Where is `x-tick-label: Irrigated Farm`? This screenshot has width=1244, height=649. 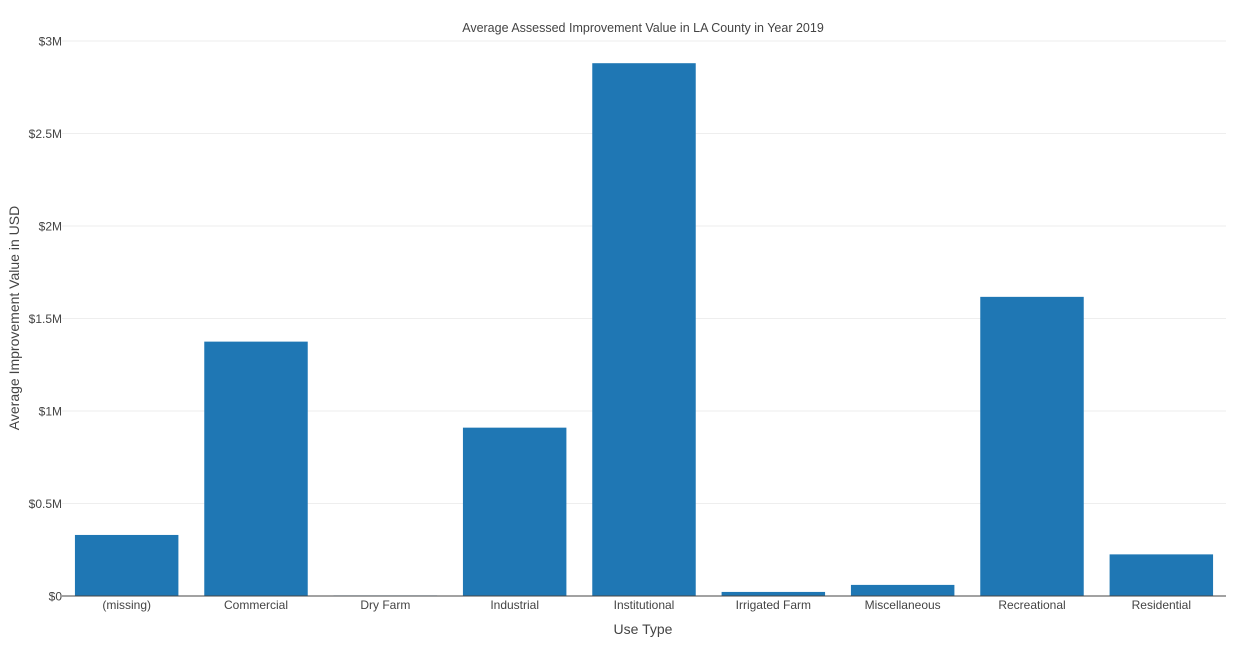 x-tick-label: Irrigated Farm is located at coordinates (773, 605).